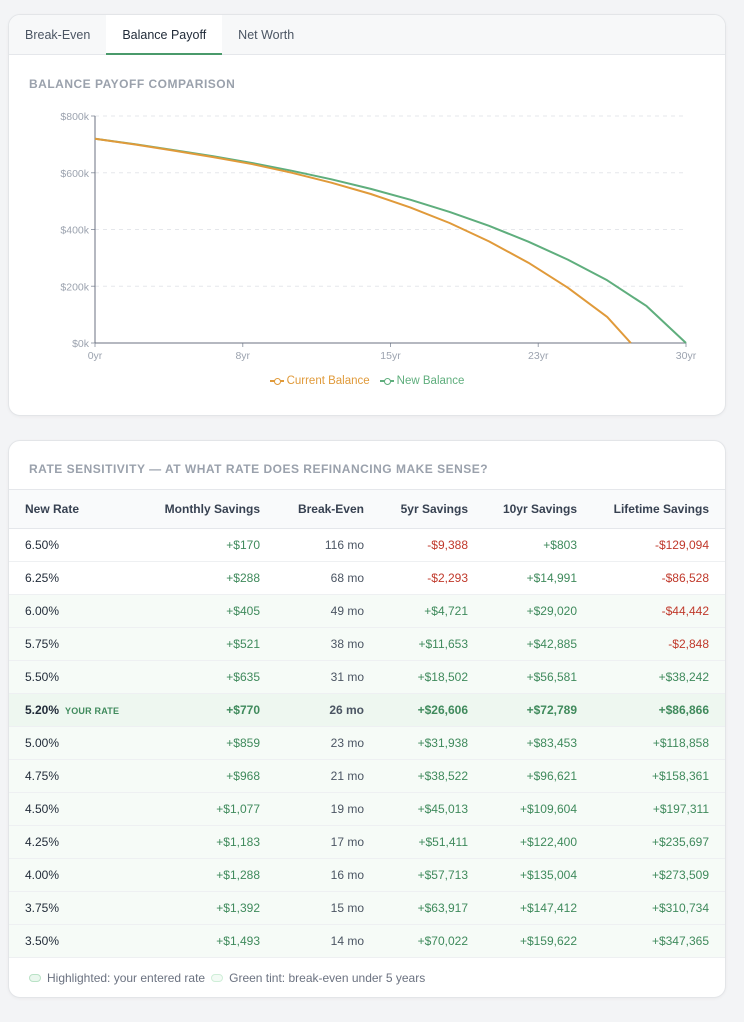 The image size is (744, 1022). What do you see at coordinates (42, 577) in the screenshot?
I see `cell-new-rate-value: 6.25%` at bounding box center [42, 577].